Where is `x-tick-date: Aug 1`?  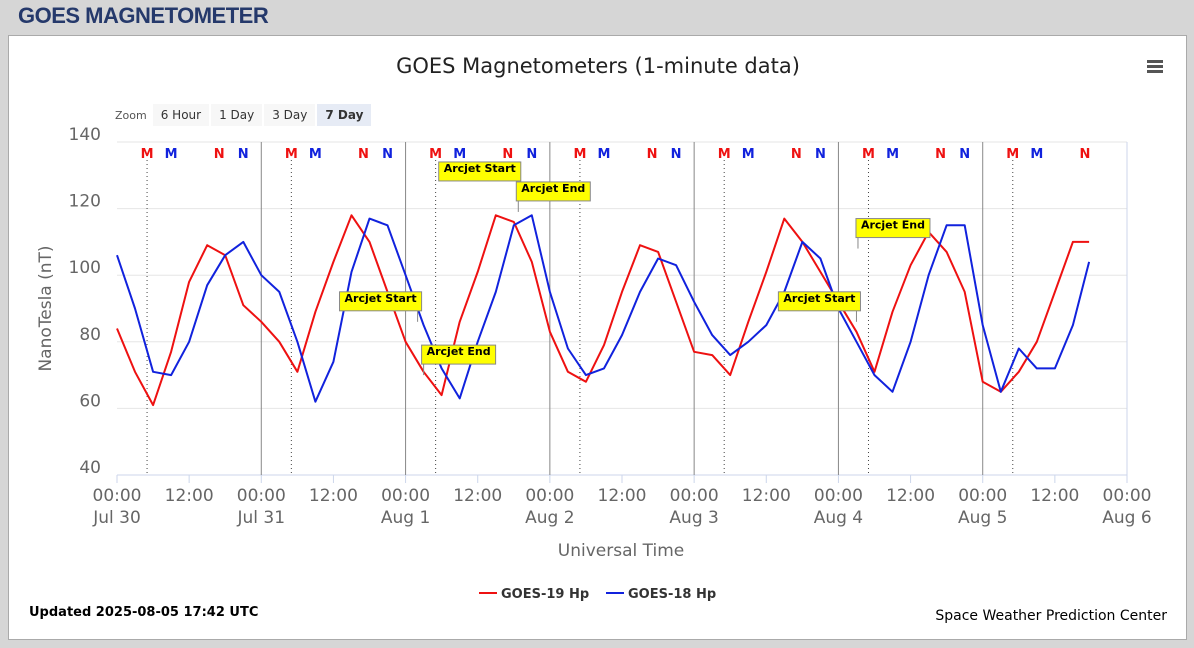 x-tick-date: Aug 1 is located at coordinates (405, 518).